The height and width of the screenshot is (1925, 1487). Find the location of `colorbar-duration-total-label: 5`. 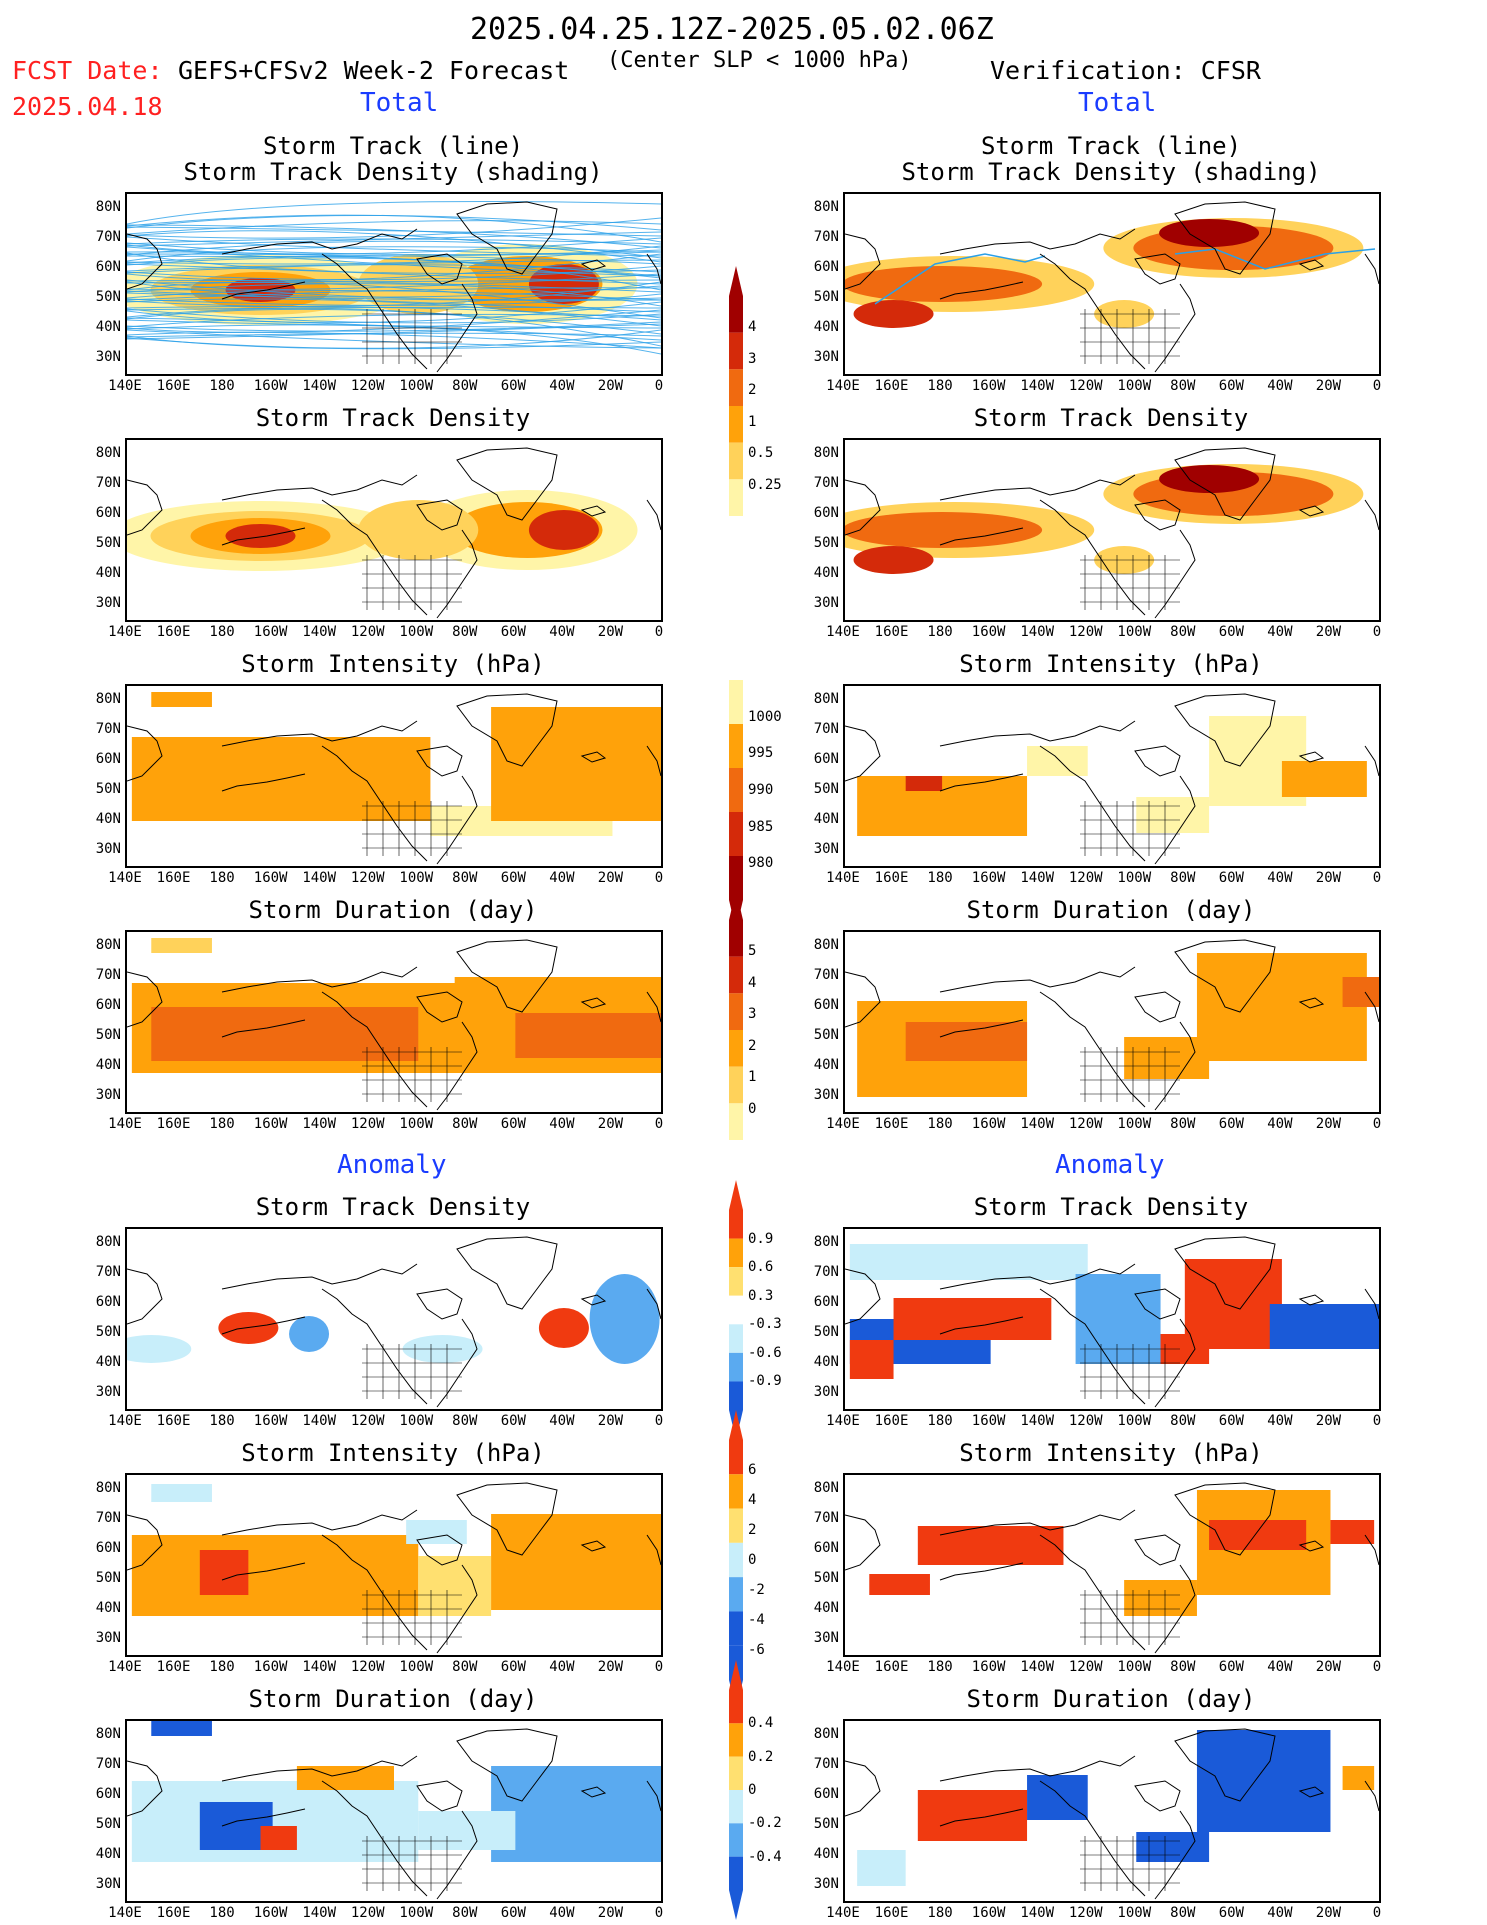

colorbar-duration-total-label: 5 is located at coordinates (752, 951).